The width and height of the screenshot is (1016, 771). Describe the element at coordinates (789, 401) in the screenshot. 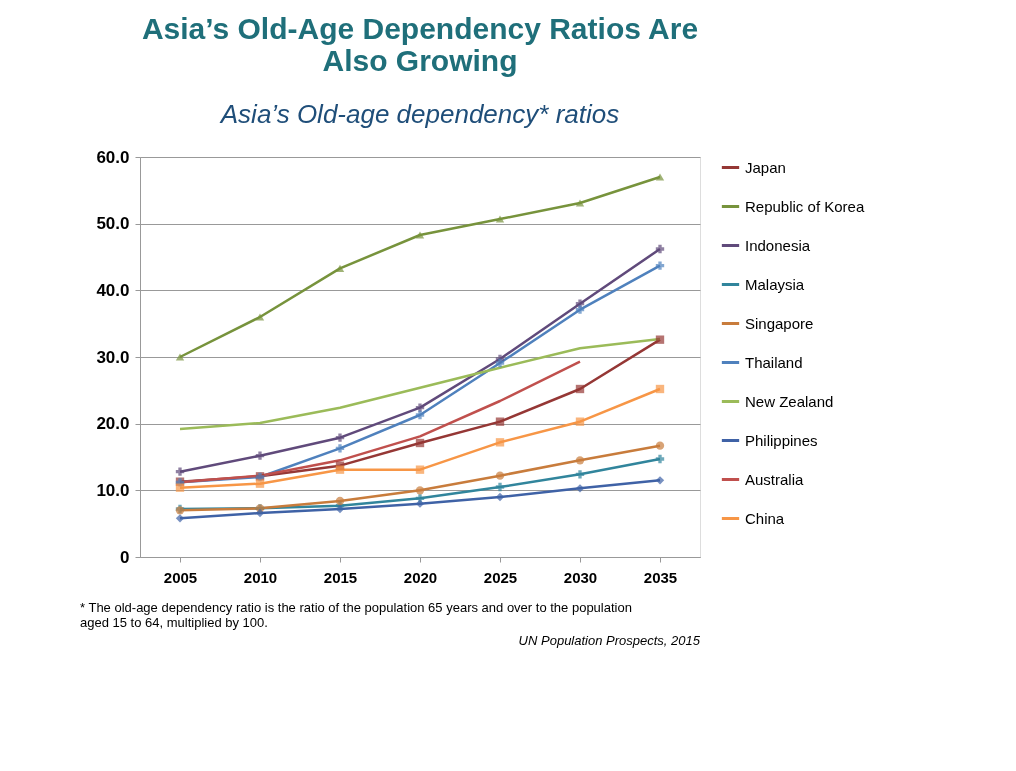

I see `legend-label: New Zealand` at that location.